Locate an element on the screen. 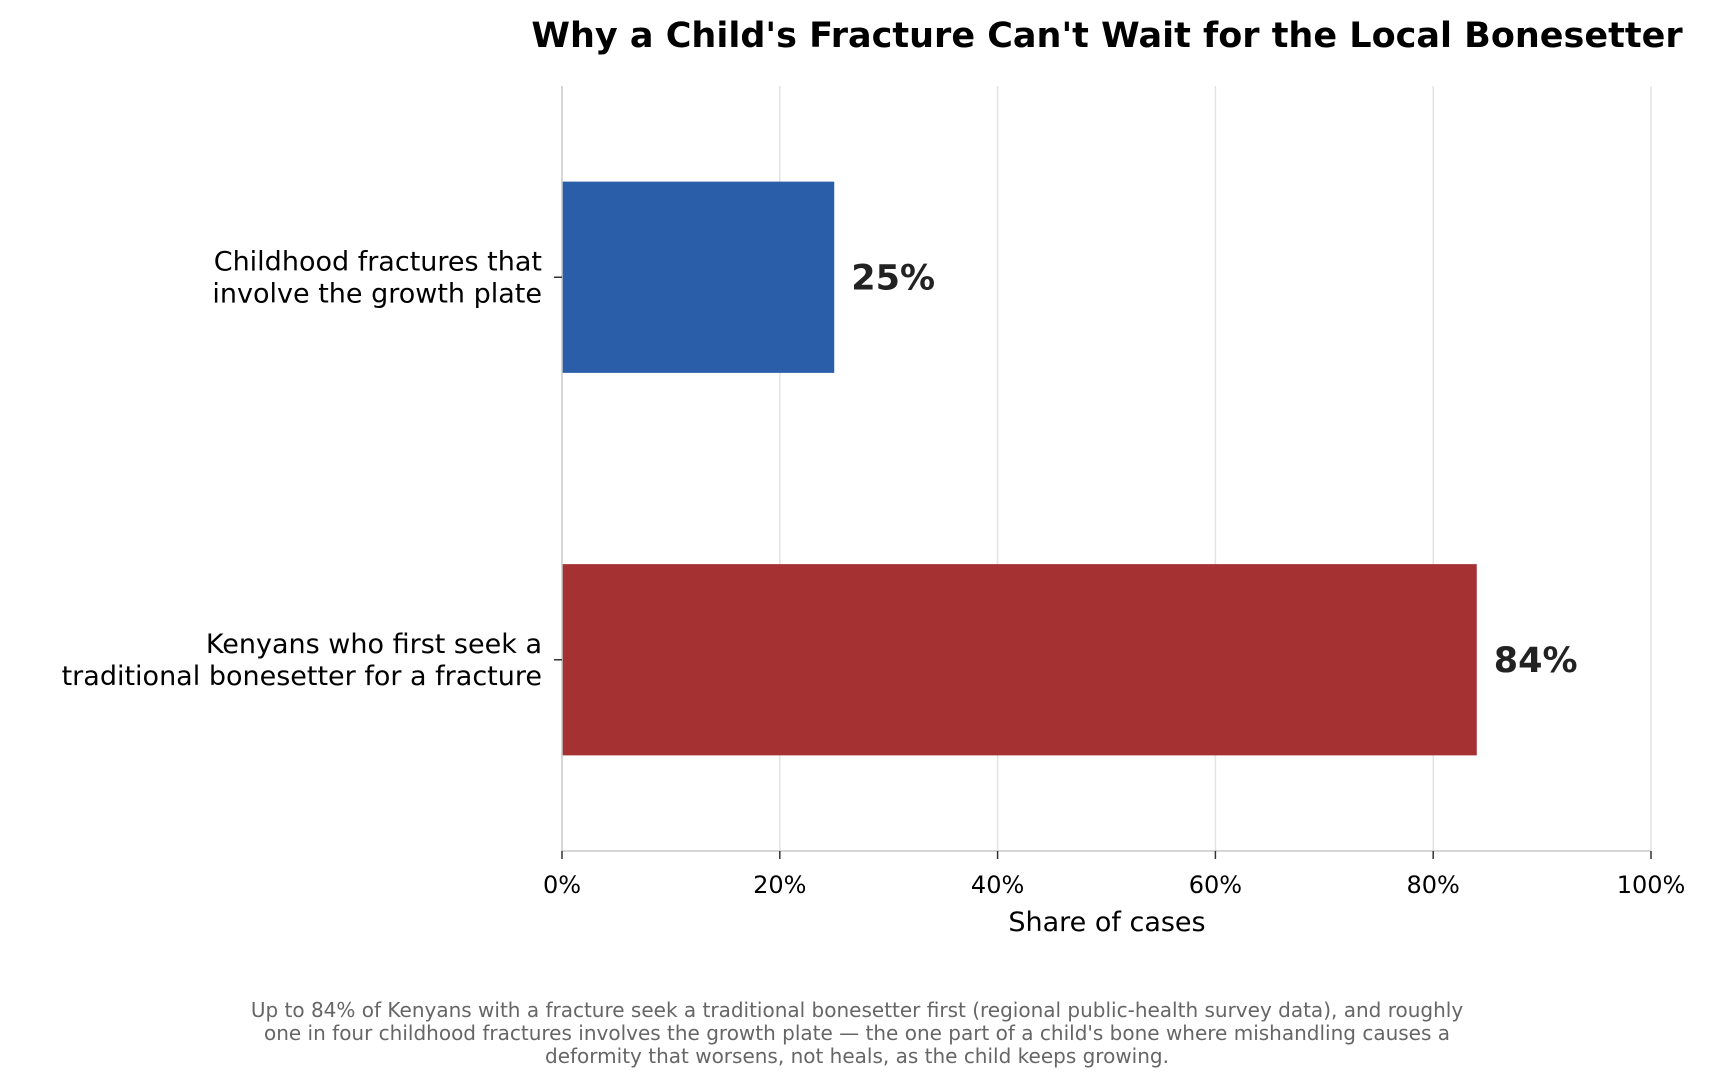 This screenshot has height=1083, width=1715. x-tick-label: 0% is located at coordinates (562, 885).